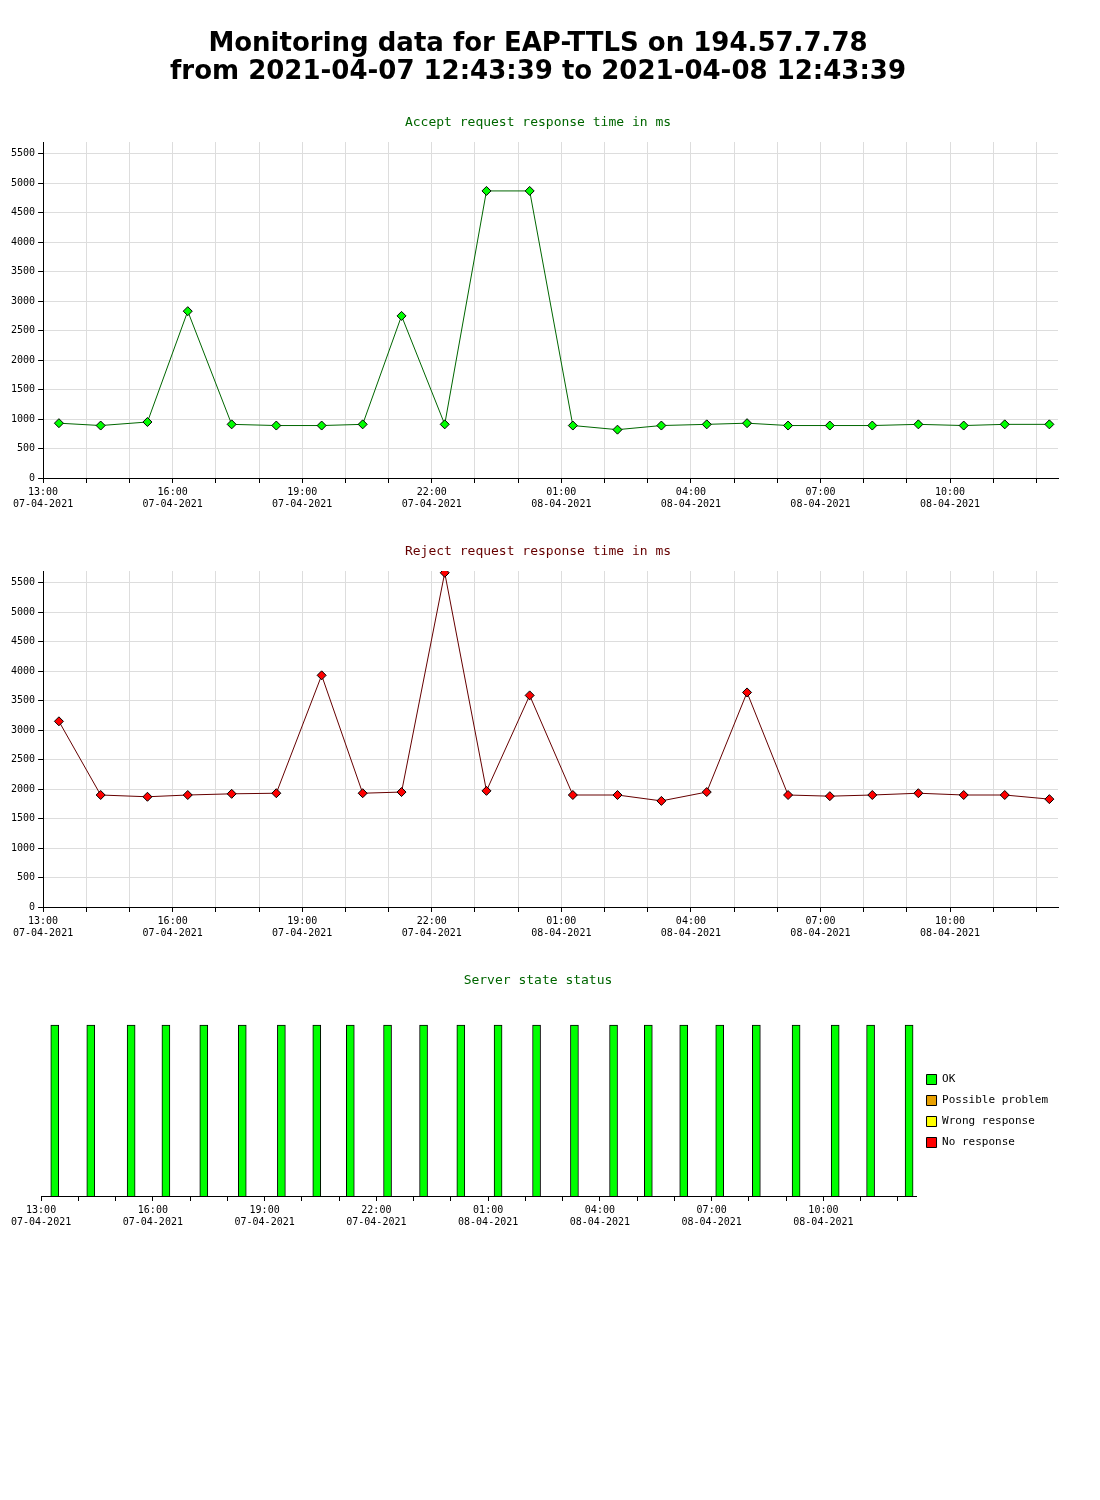 Image resolution: width=1100 pixels, height=1500 pixels. What do you see at coordinates (995, 1100) in the screenshot?
I see `legend-label: Possible problem` at bounding box center [995, 1100].